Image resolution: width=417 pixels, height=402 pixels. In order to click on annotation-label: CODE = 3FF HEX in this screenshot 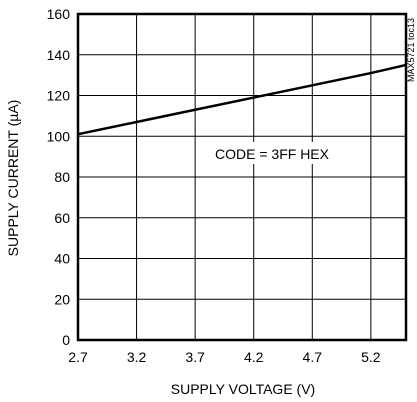, I will do `click(272, 154)`.